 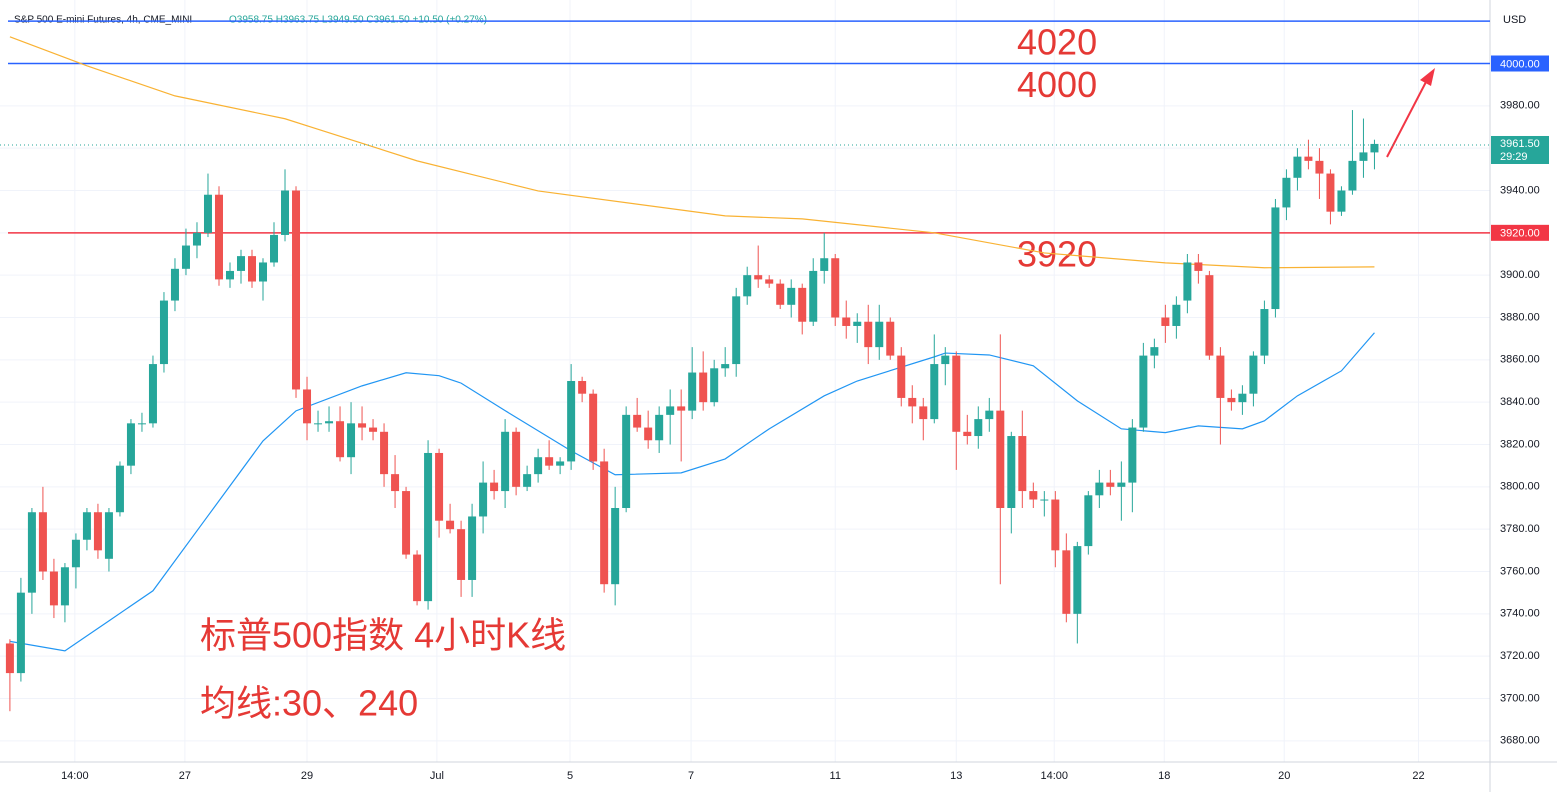 I want to click on y-tick-label: 3820.00, so click(x=1520, y=444).